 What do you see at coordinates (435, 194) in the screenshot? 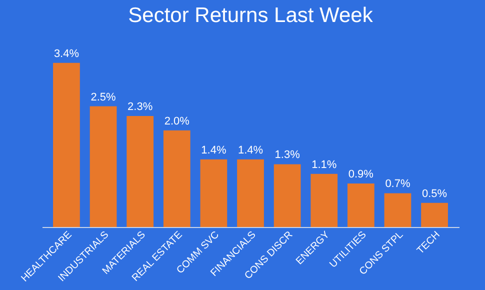
I see `data-label: 0.5%` at bounding box center [435, 194].